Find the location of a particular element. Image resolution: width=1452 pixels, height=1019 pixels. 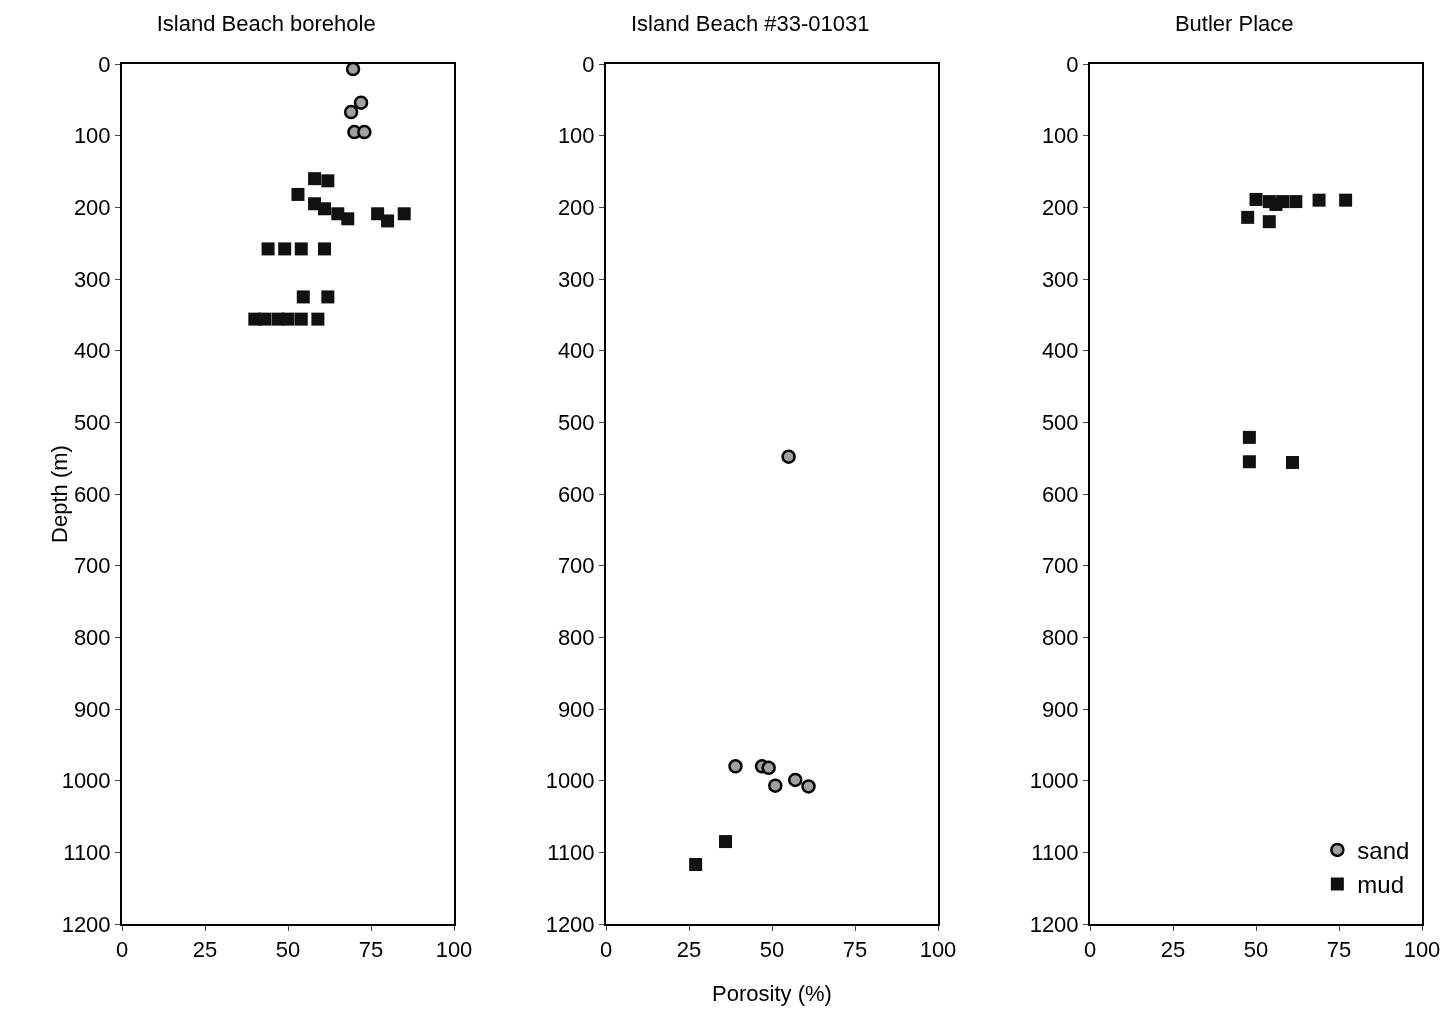

chart-title: Island Beach #33-01031 is located at coordinates (750, 23).